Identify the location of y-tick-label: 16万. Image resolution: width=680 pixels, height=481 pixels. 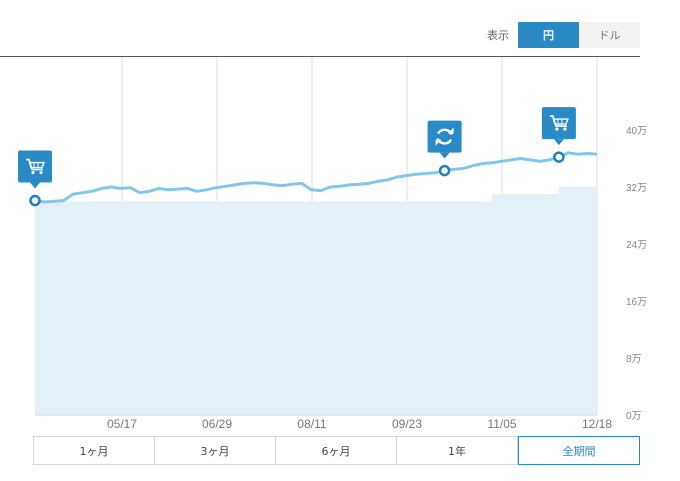
(636, 302).